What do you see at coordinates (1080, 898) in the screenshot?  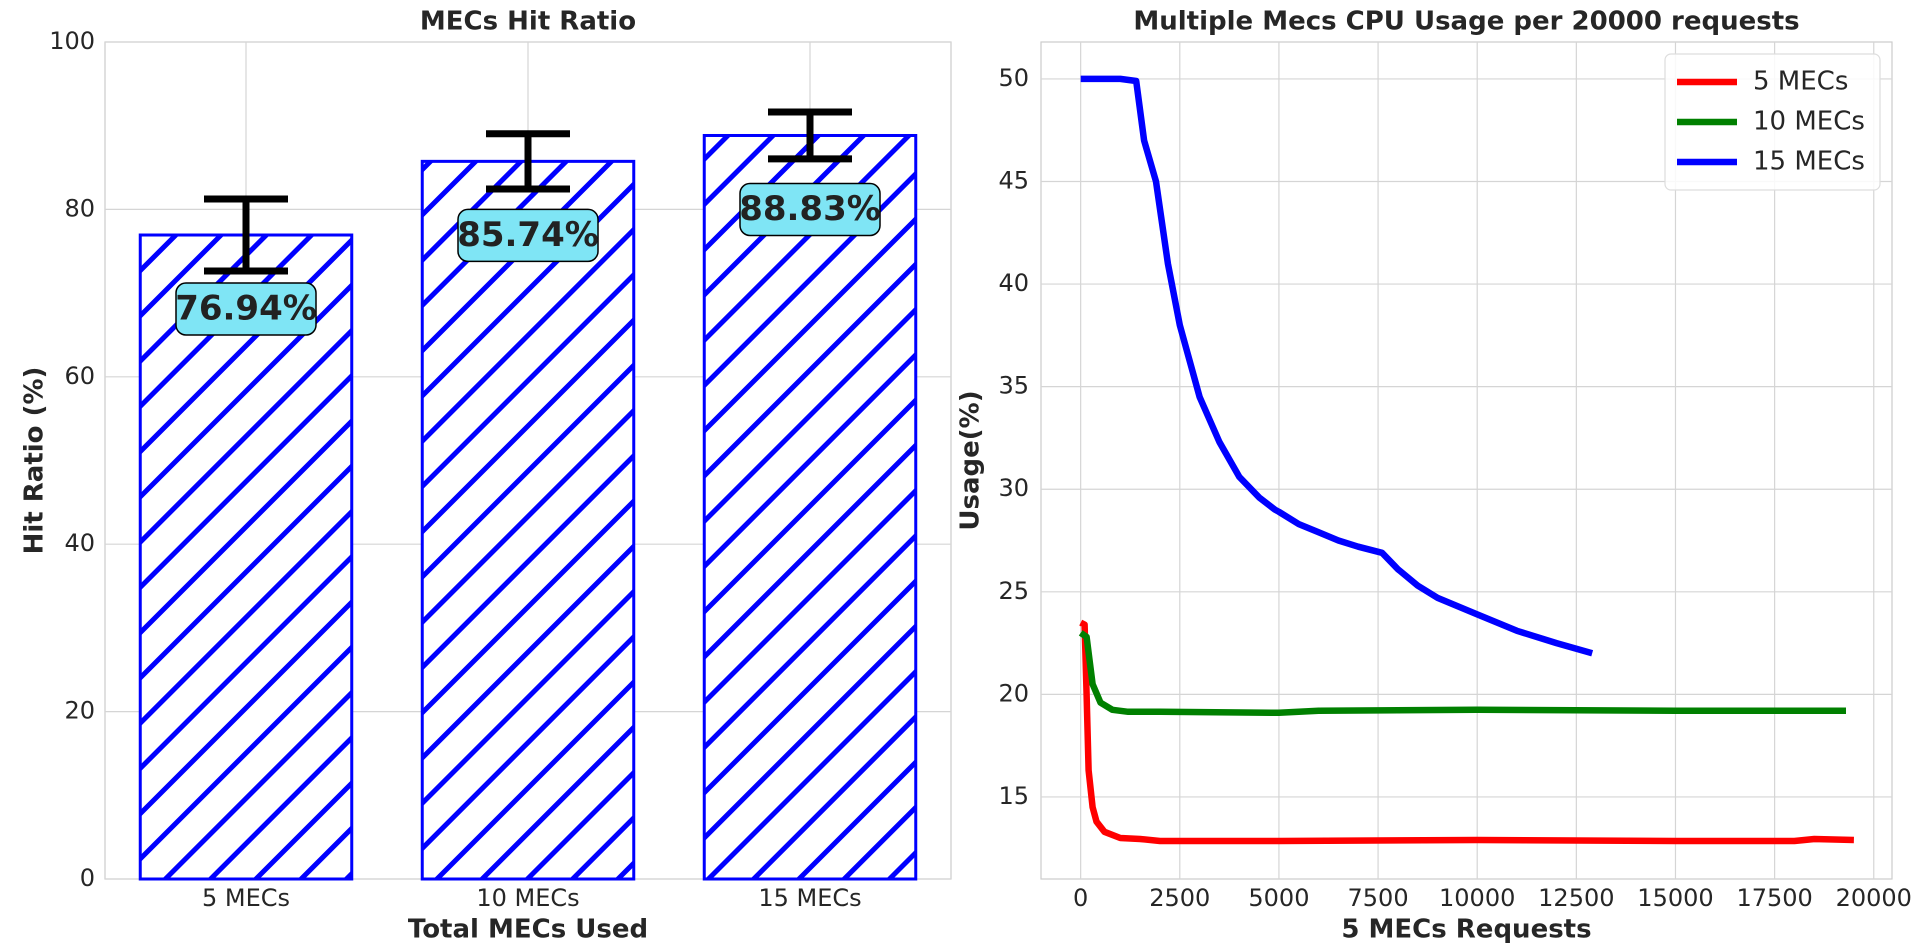 I see `x-tick-label: 0` at bounding box center [1080, 898].